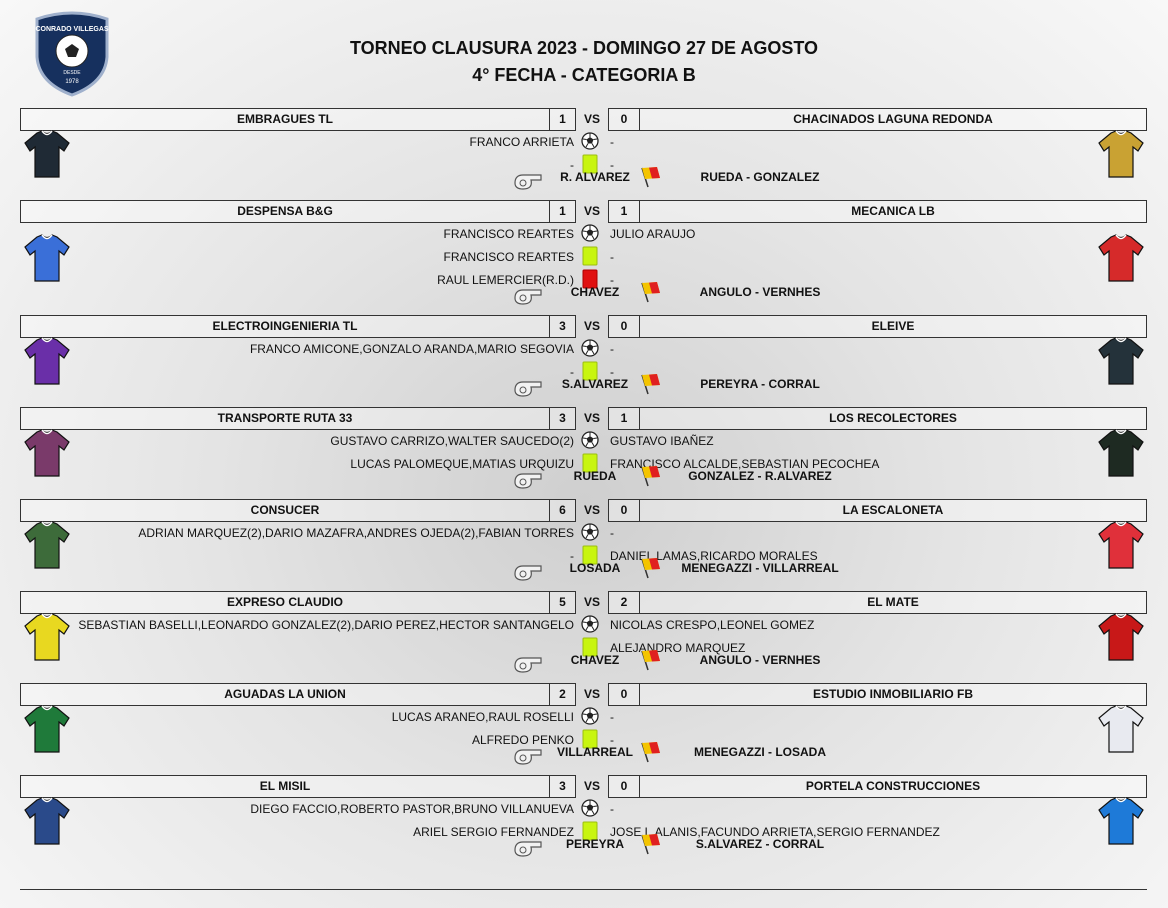  What do you see at coordinates (72, 54) in the screenshot?
I see `club-logo: CONRADO VILLEGAS DESDE 1978` at bounding box center [72, 54].